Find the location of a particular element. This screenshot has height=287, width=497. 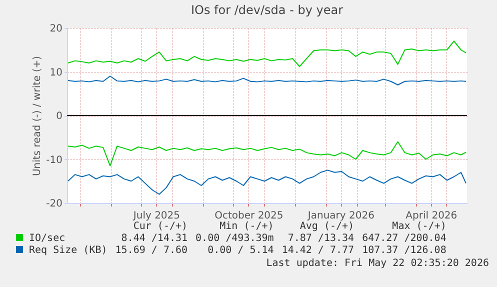

x-tick-label: October 2025 is located at coordinates (249, 216).